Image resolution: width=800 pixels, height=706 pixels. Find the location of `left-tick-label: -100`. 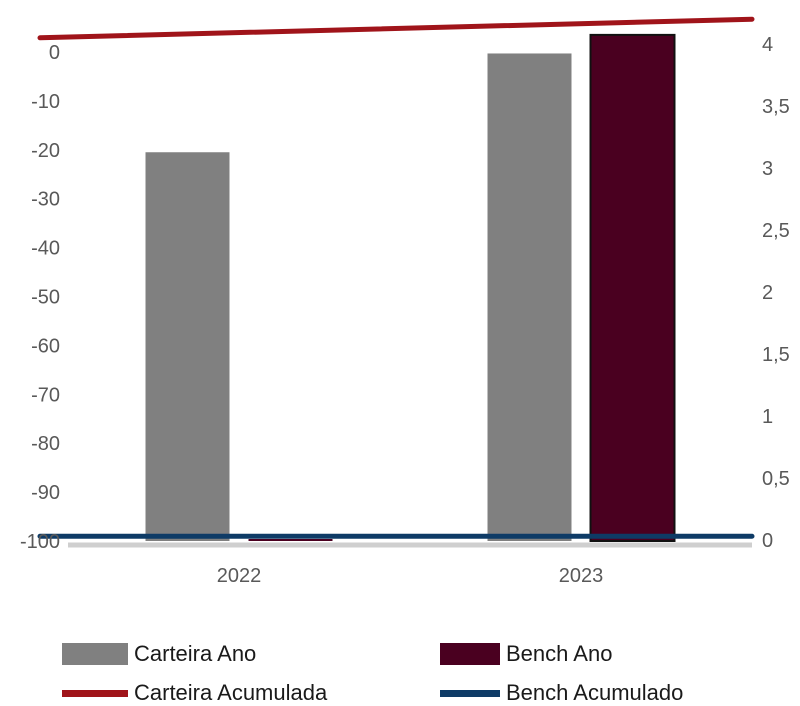

left-tick-label: -100 is located at coordinates (40, 542).